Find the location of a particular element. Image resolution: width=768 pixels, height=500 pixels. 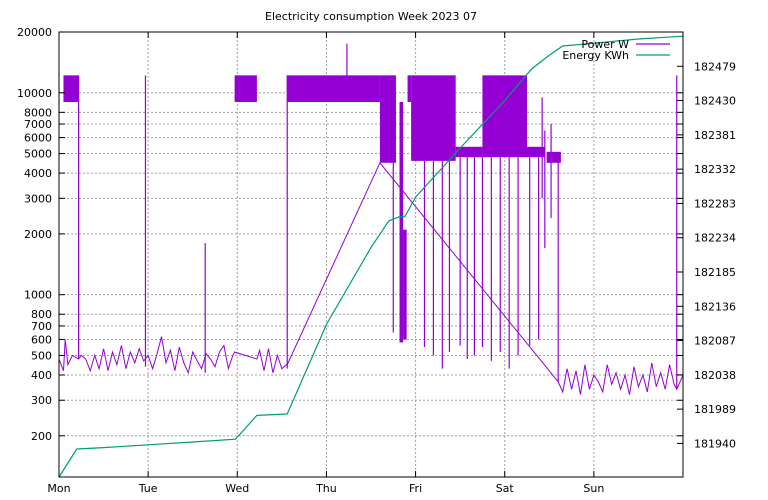

y-tick-label: 10000 is located at coordinates (34, 93).